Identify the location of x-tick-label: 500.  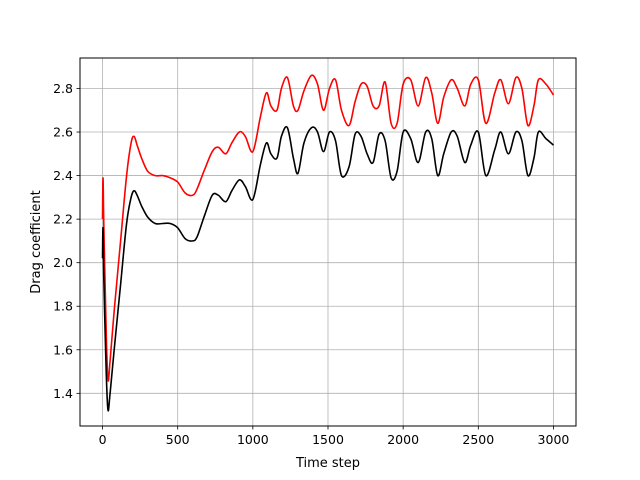
(178, 439).